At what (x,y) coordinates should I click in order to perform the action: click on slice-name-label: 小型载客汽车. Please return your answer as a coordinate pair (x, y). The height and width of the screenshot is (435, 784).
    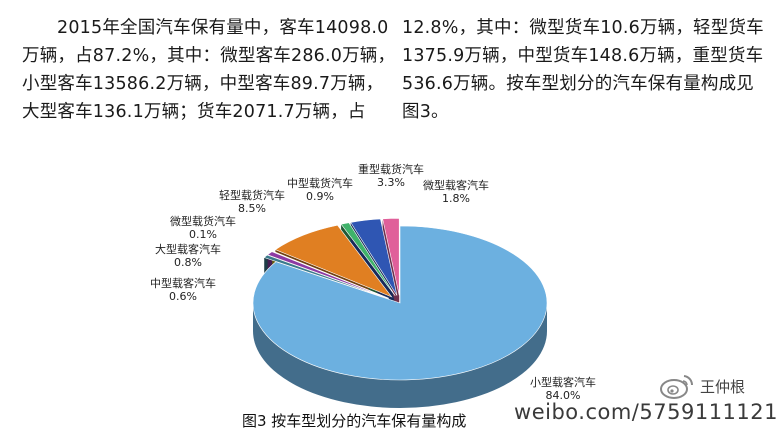
    Looking at the image, I should click on (563, 382).